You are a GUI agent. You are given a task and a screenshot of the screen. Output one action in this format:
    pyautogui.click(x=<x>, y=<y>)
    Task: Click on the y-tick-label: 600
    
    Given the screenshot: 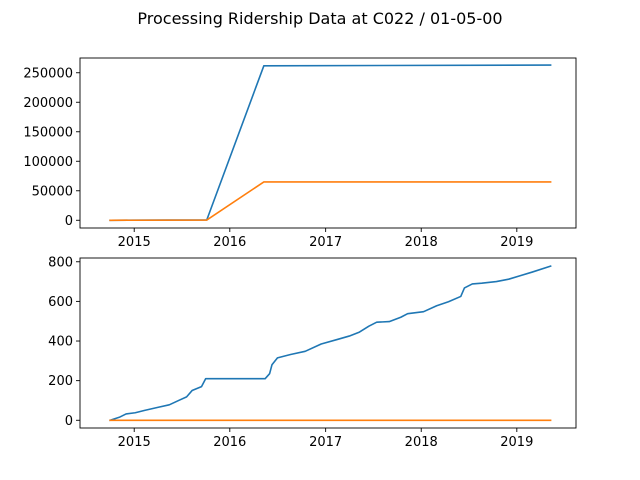 What is the action you would take?
    pyautogui.click(x=60, y=302)
    